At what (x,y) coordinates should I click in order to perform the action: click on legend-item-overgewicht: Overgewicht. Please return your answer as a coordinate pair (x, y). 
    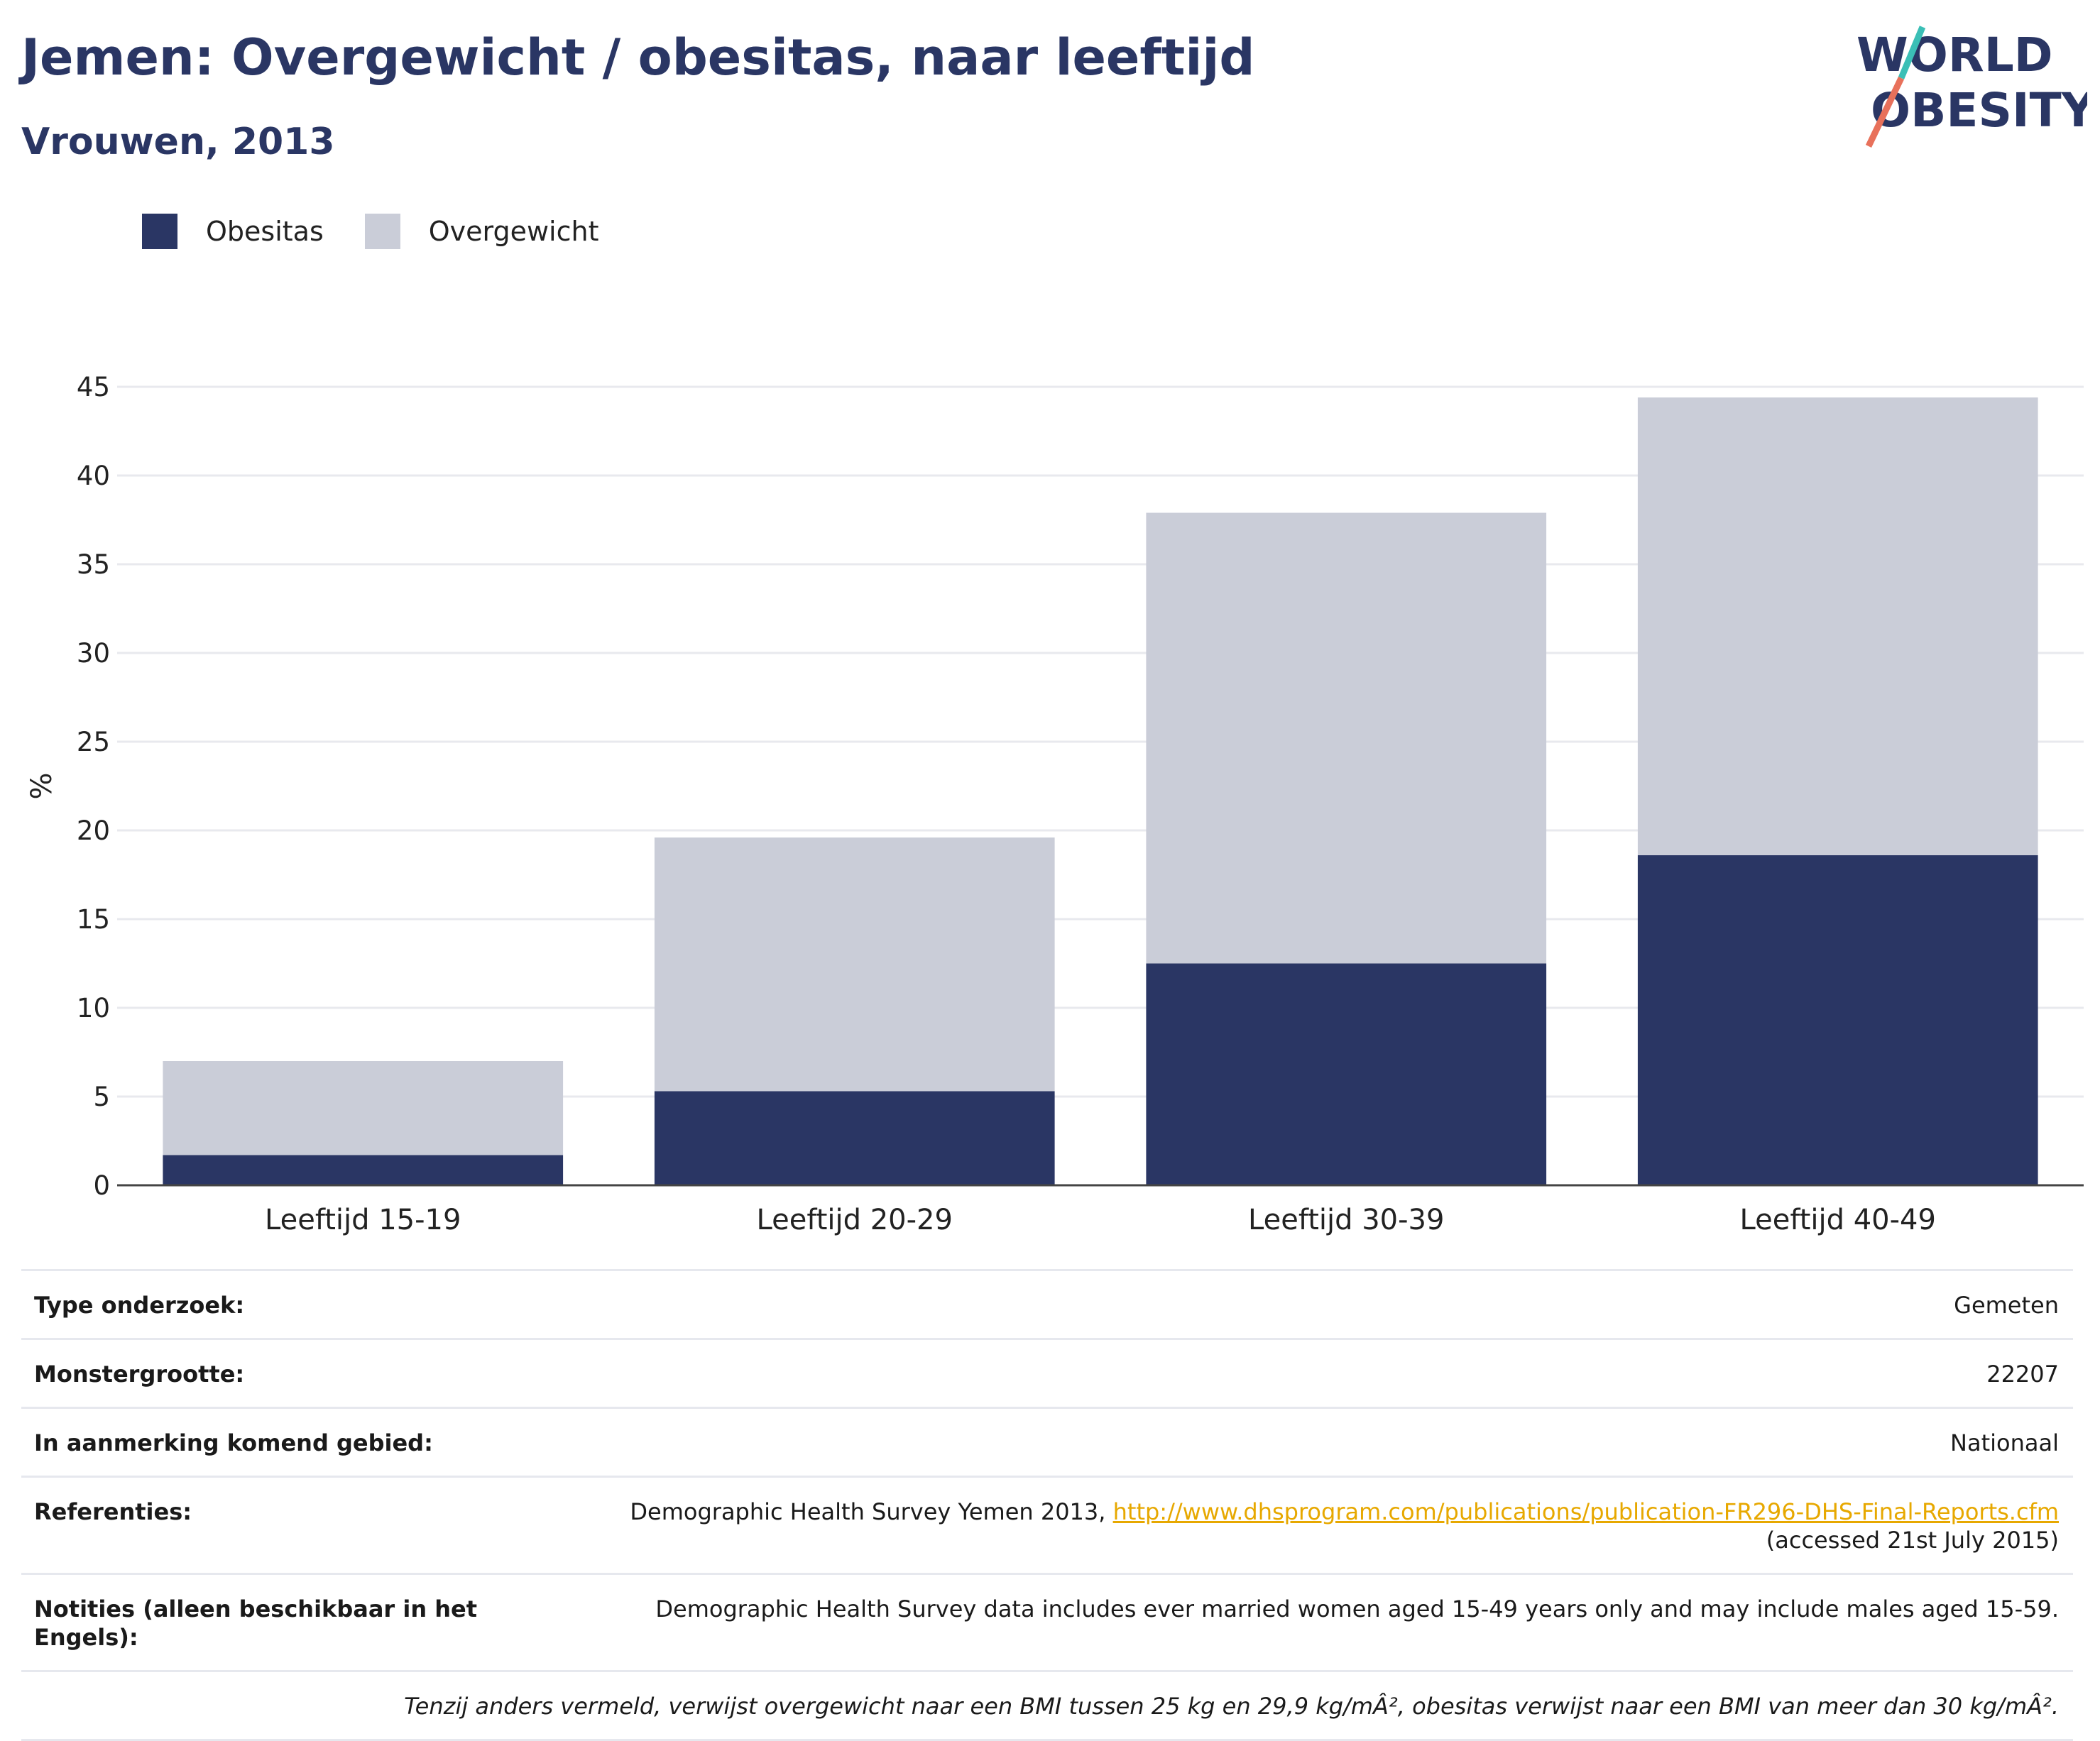
    Looking at the image, I should click on (481, 232).